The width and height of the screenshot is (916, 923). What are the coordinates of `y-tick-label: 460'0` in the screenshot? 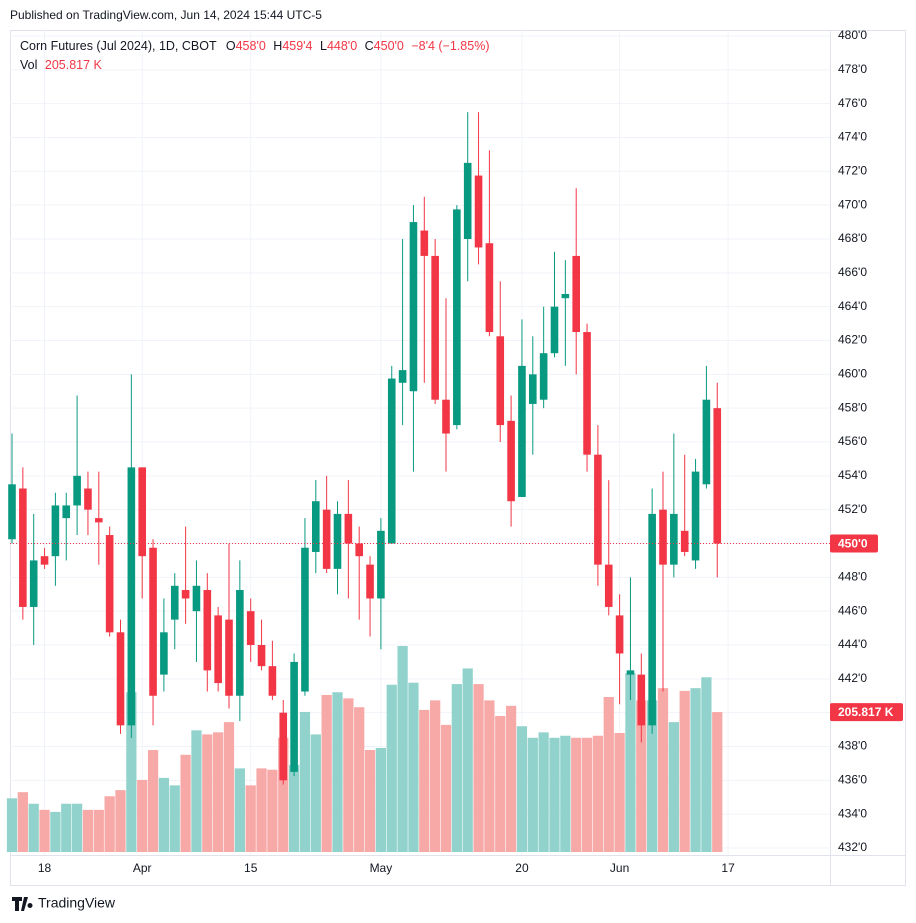 It's located at (852, 374).